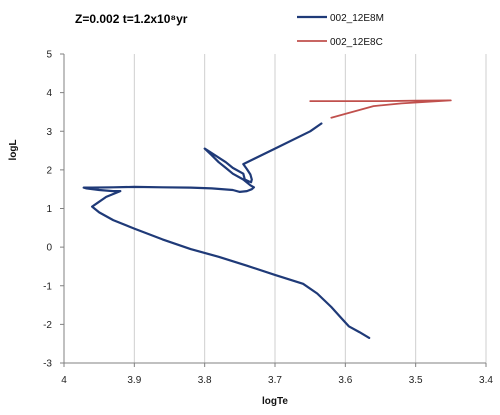  I want to click on x-tick-label: 3.8, so click(205, 380).